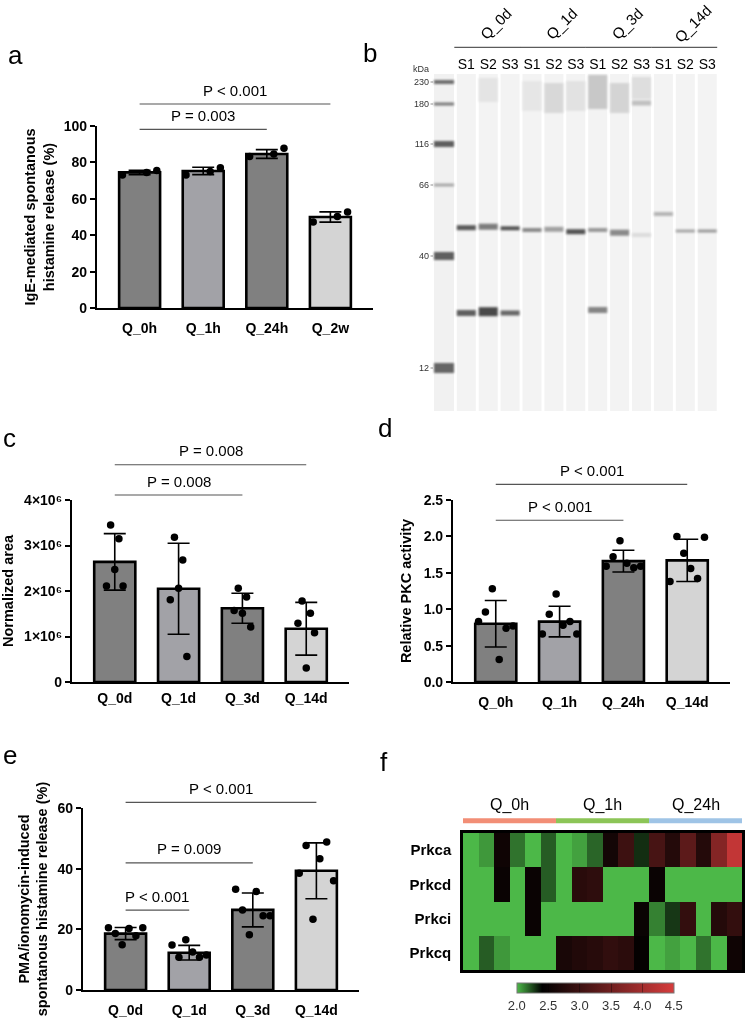 The image size is (747, 1022). Describe the element at coordinates (43, 545) in the screenshot. I see `y-tick-label: 3×10⁶` at that location.